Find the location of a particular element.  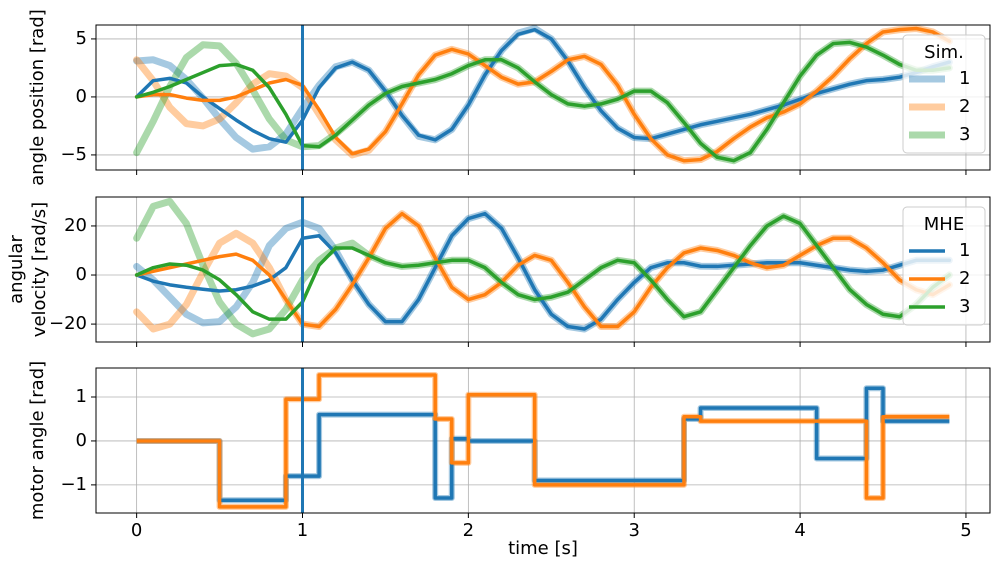

legend-title: Sim. is located at coordinates (944, 52).